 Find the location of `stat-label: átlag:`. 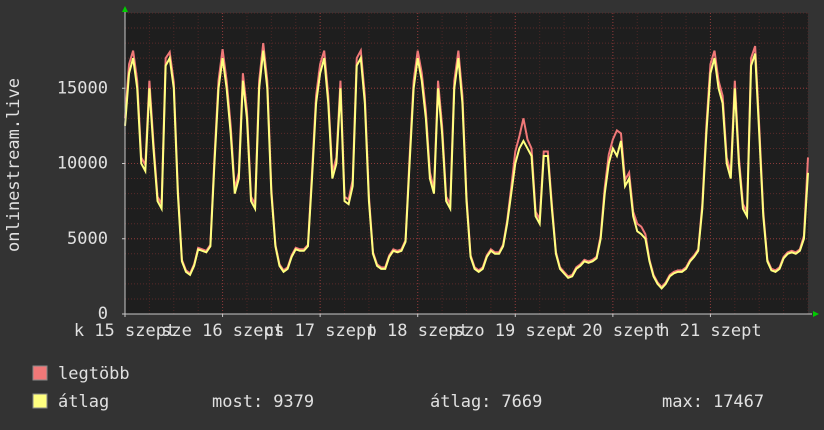

stat-label: átlag: is located at coordinates (460, 402).